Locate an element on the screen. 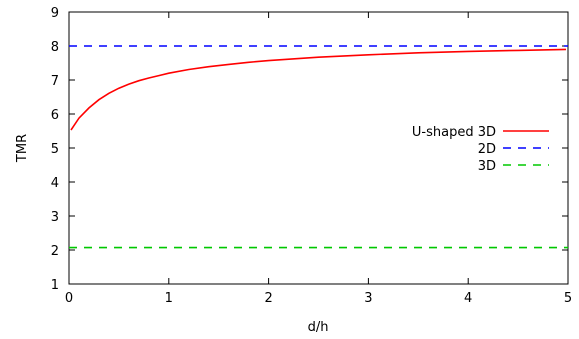 This screenshot has height=339, width=579. y-tick-label: 3 is located at coordinates (55, 217).